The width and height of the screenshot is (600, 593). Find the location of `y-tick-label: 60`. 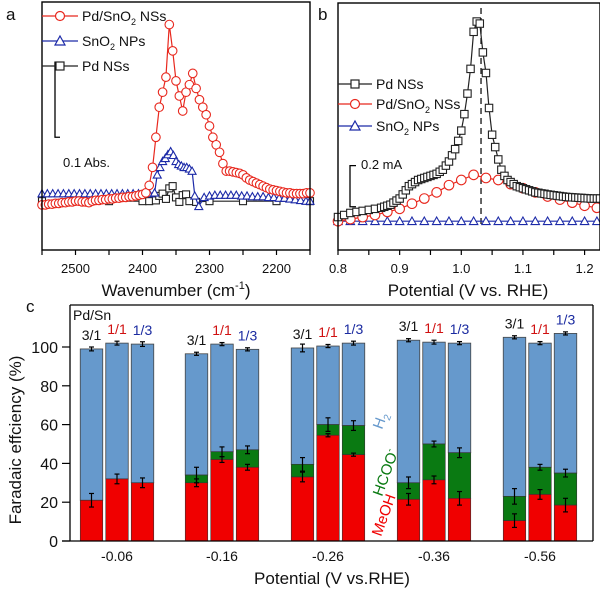

y-tick-label: 60 is located at coordinates (49, 426).